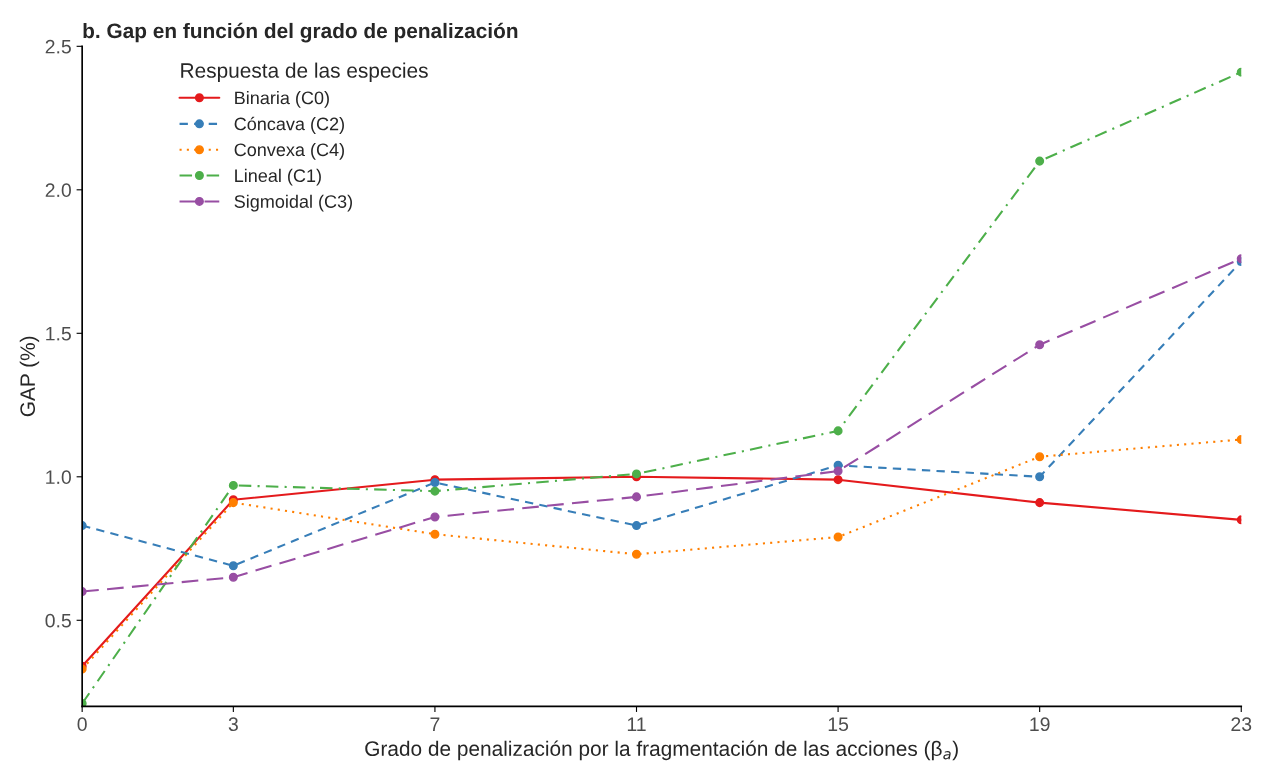 Image resolution: width=1264 pixels, height=772 pixels. What do you see at coordinates (289, 125) in the screenshot?
I see `legend-label: Cóncava (C2)` at bounding box center [289, 125].